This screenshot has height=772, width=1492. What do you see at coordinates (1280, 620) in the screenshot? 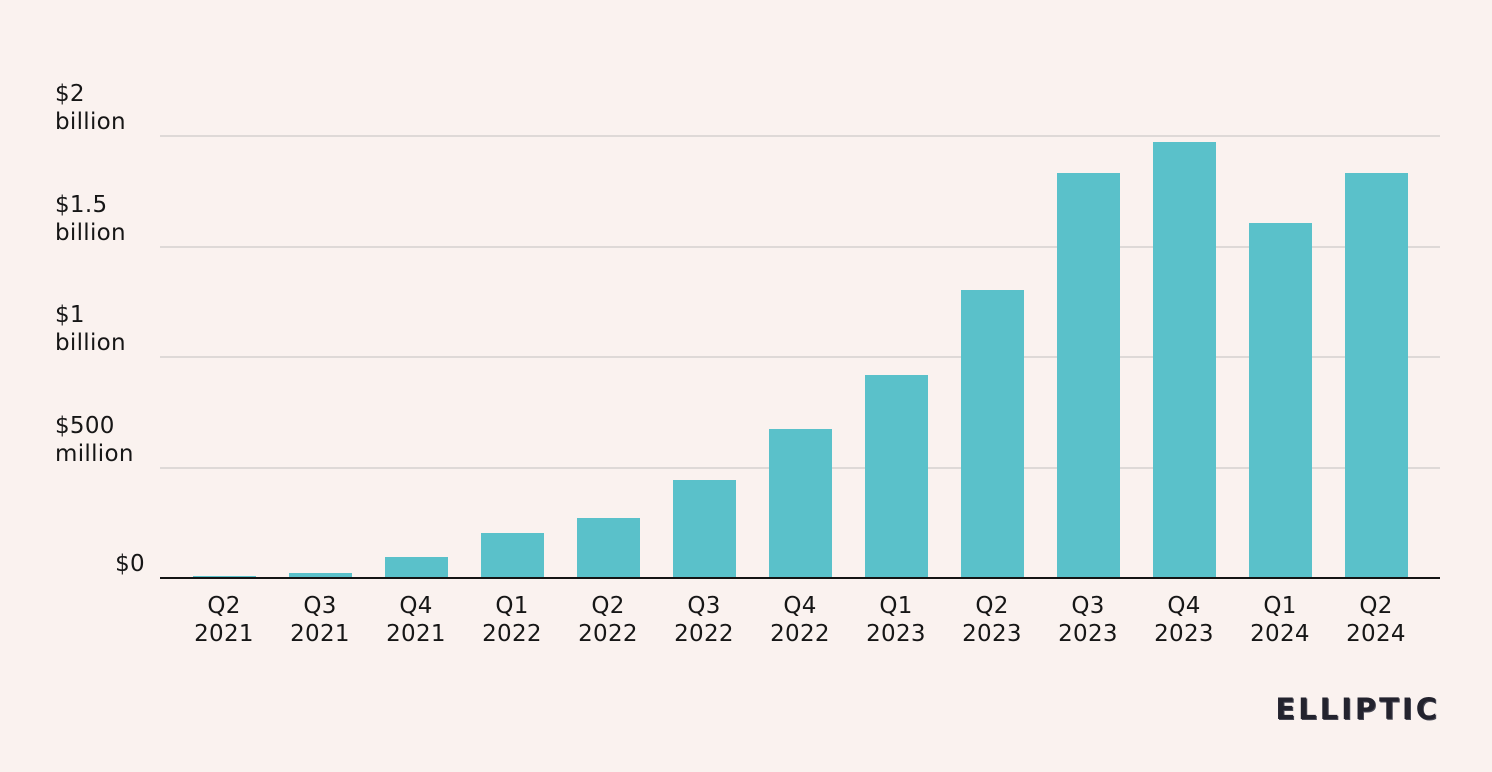
I see `x-axis-label: Q1 2024` at bounding box center [1280, 620].